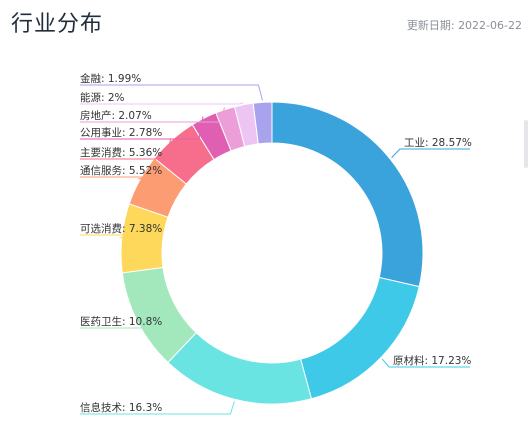 This screenshot has width=528, height=437. I want to click on slice-label-6: 主要消费: 5.36%, so click(121, 152).